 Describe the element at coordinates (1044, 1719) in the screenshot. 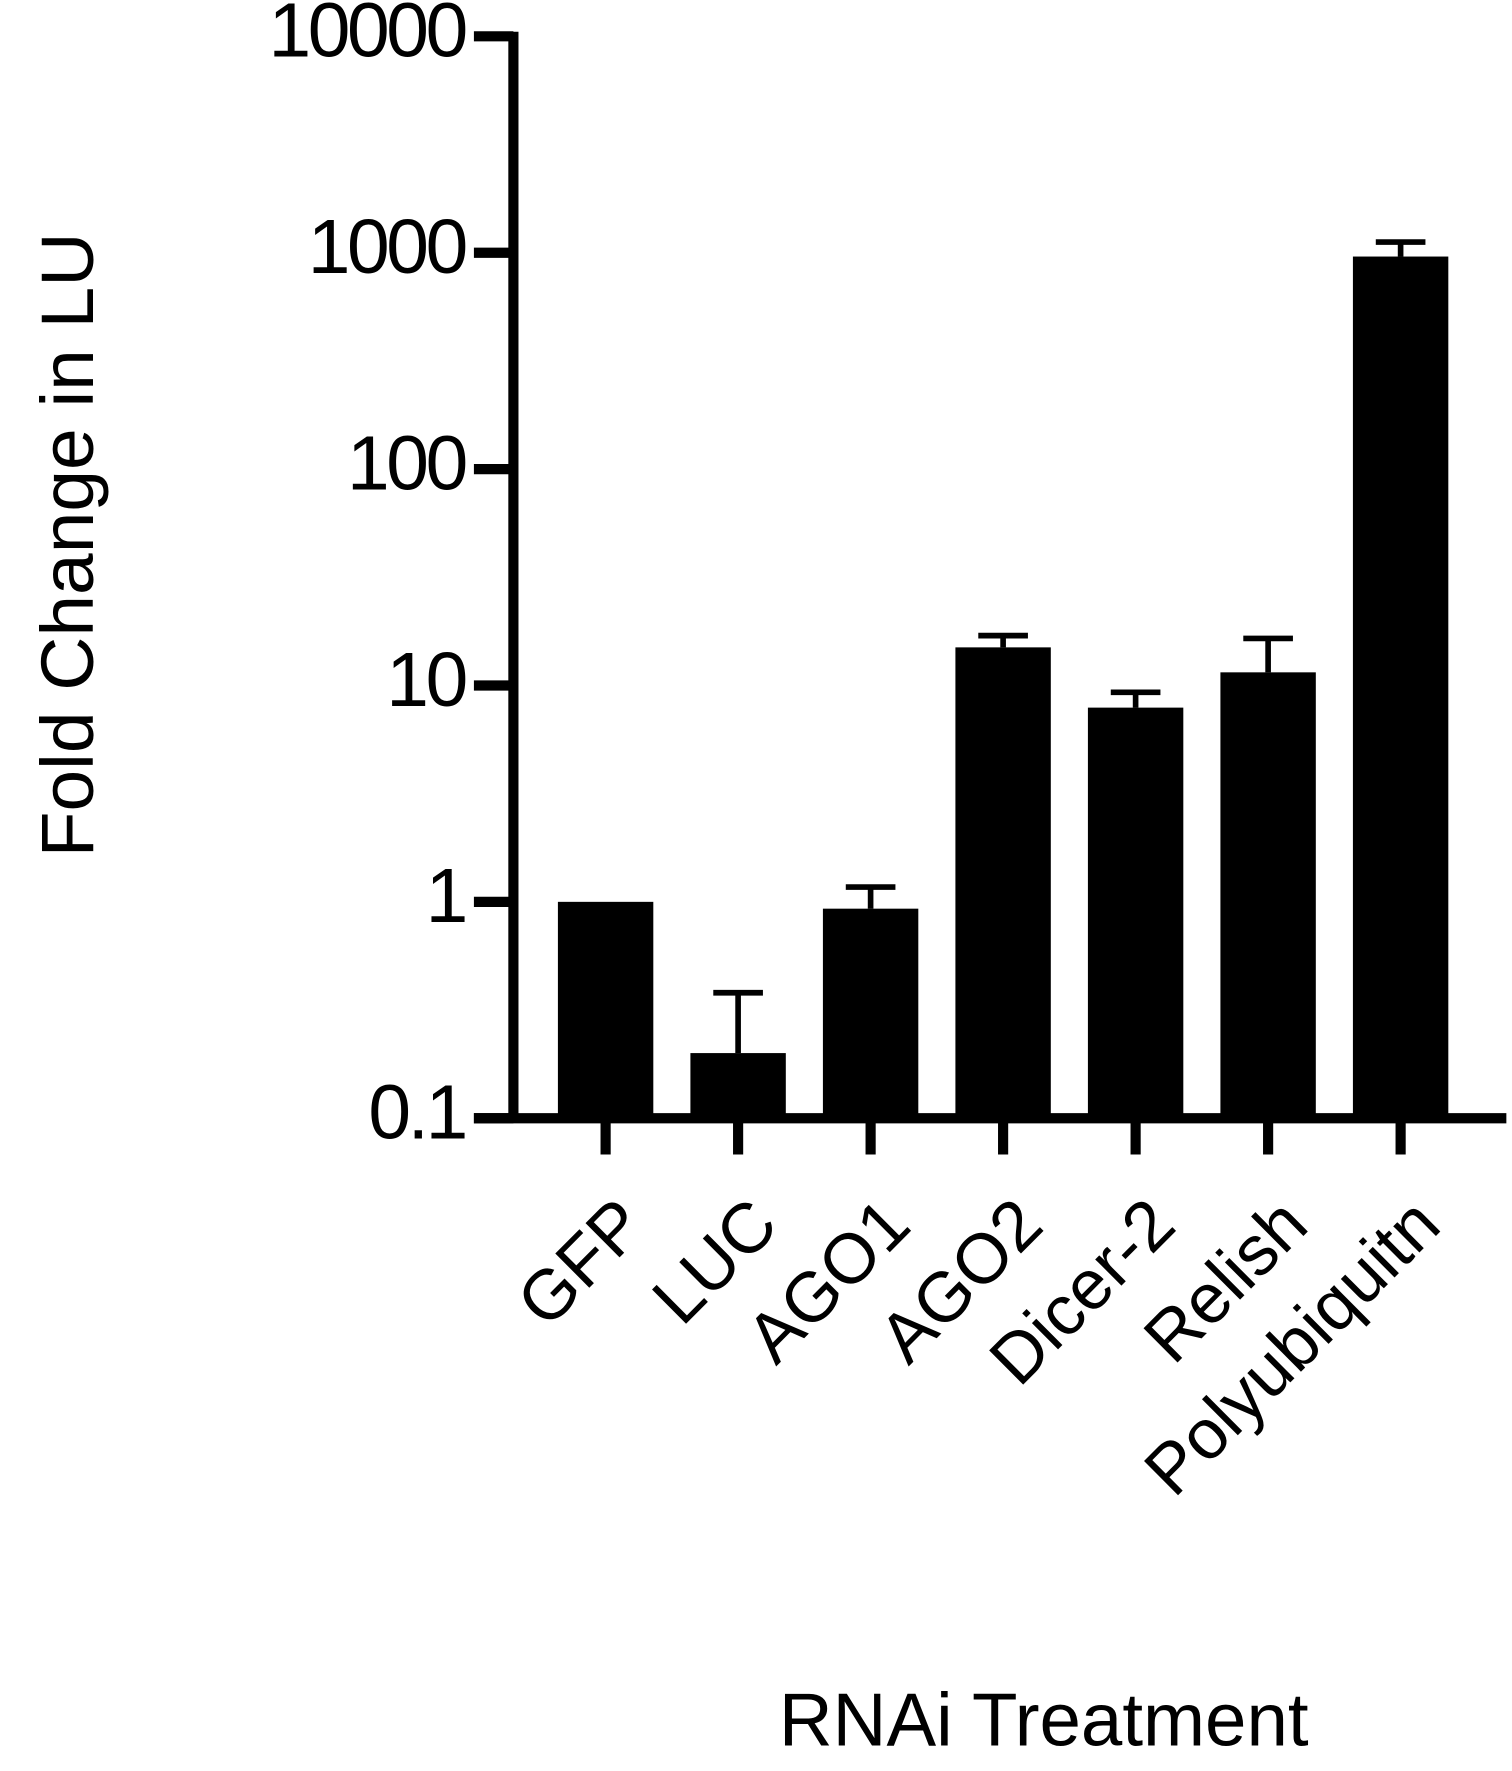

I see `x-axis-title: RNAi Treatment` at that location.